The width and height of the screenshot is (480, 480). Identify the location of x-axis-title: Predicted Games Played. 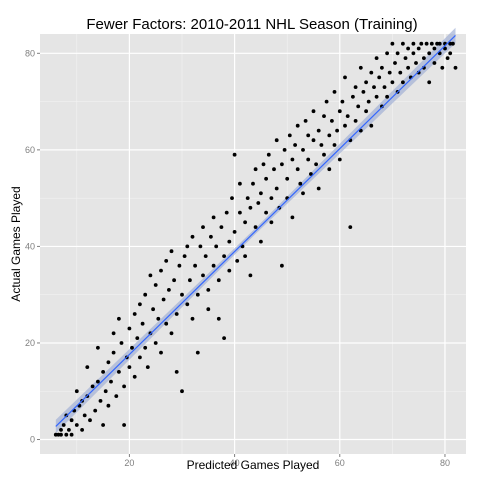
(253, 465).